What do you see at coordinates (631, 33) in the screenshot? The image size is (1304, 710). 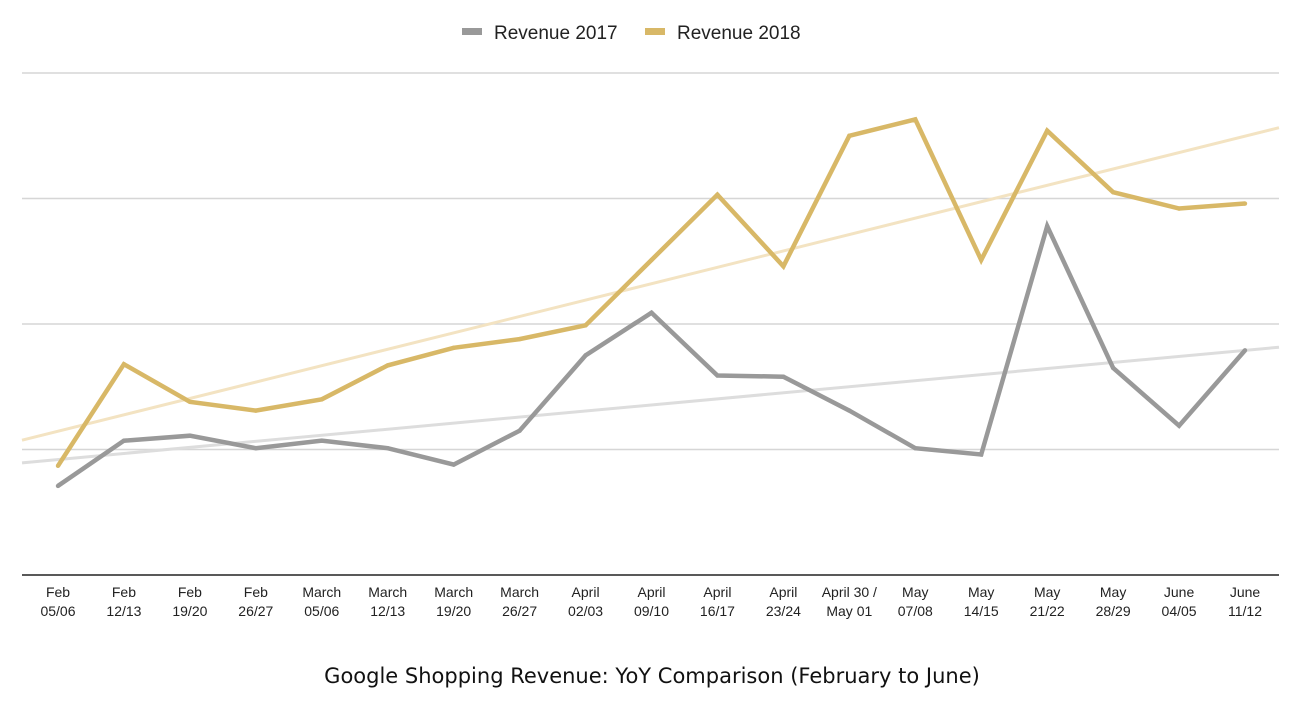 I see `legend: Revenue 2017 Revenue 2018` at bounding box center [631, 33].